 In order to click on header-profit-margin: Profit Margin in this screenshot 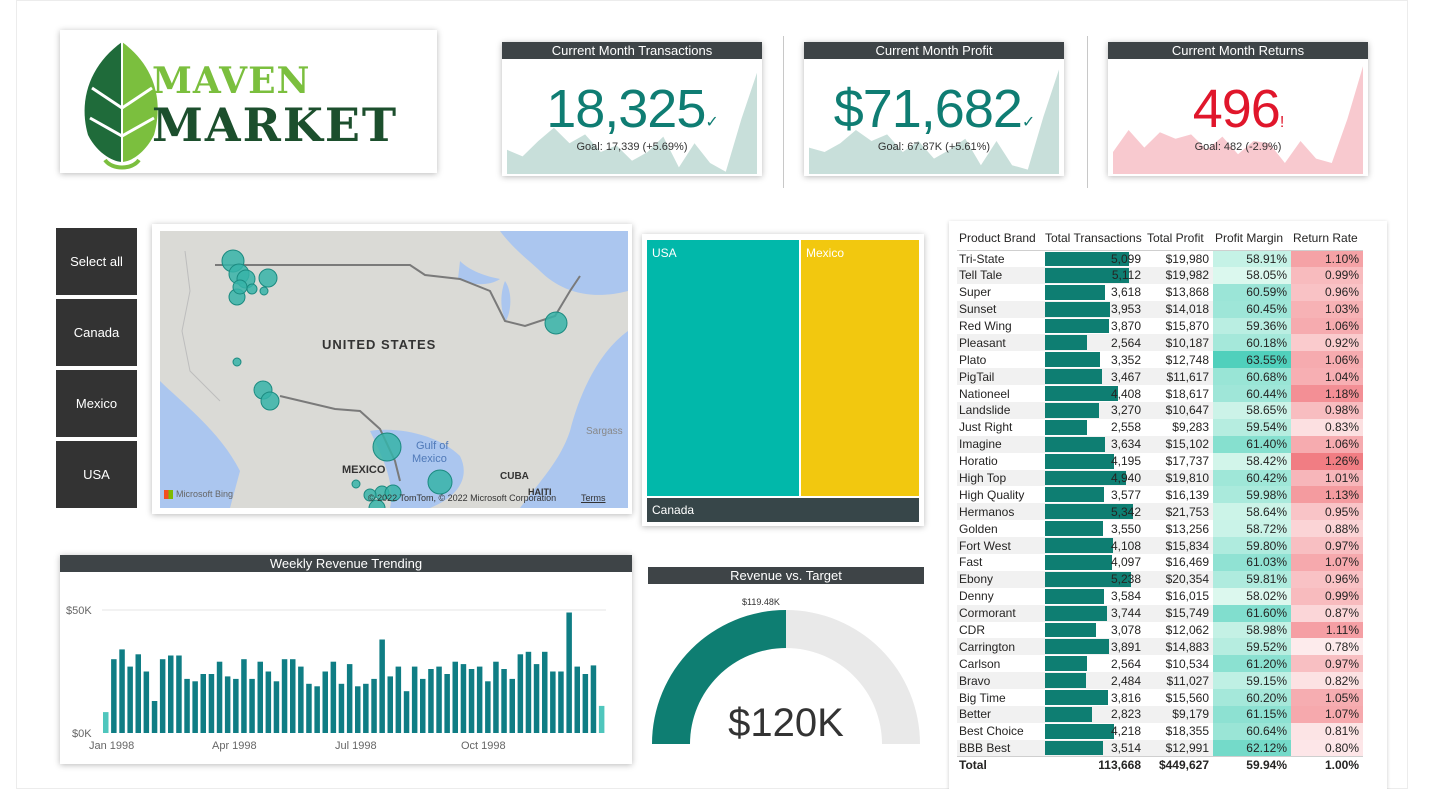, I will do `click(1252, 239)`.